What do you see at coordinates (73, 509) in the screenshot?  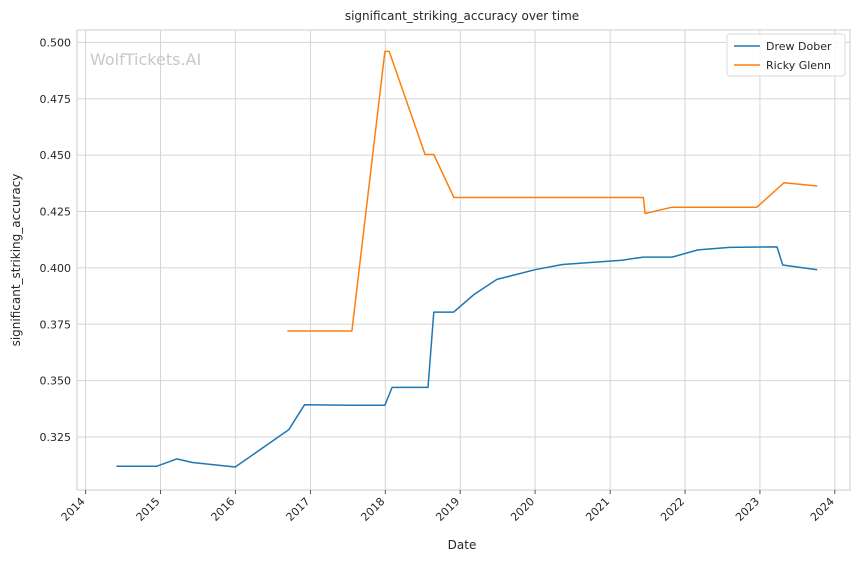 I see `x-tick-label: 2014` at bounding box center [73, 509].